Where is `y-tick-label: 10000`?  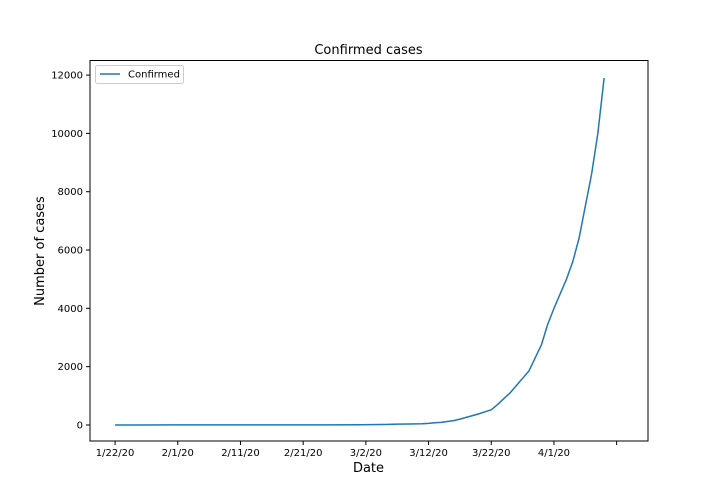
y-tick-label: 10000 is located at coordinates (67, 134).